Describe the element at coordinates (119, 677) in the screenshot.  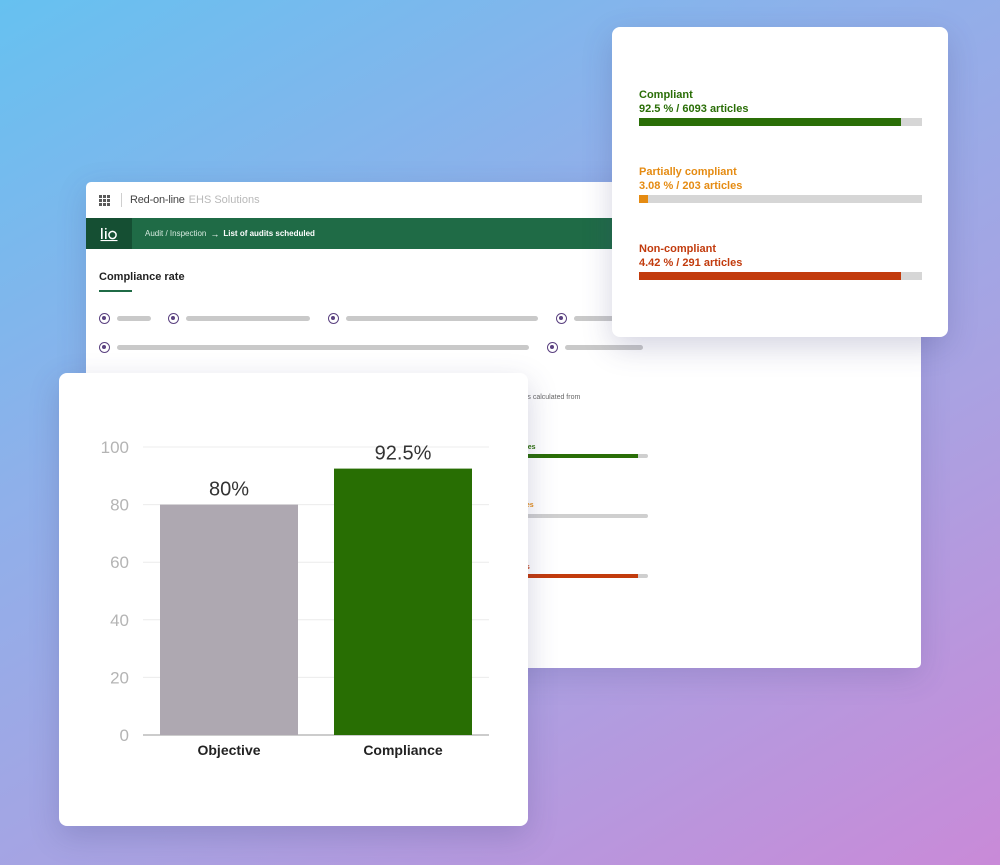
I see `chart-y-tick-label: 20` at that location.